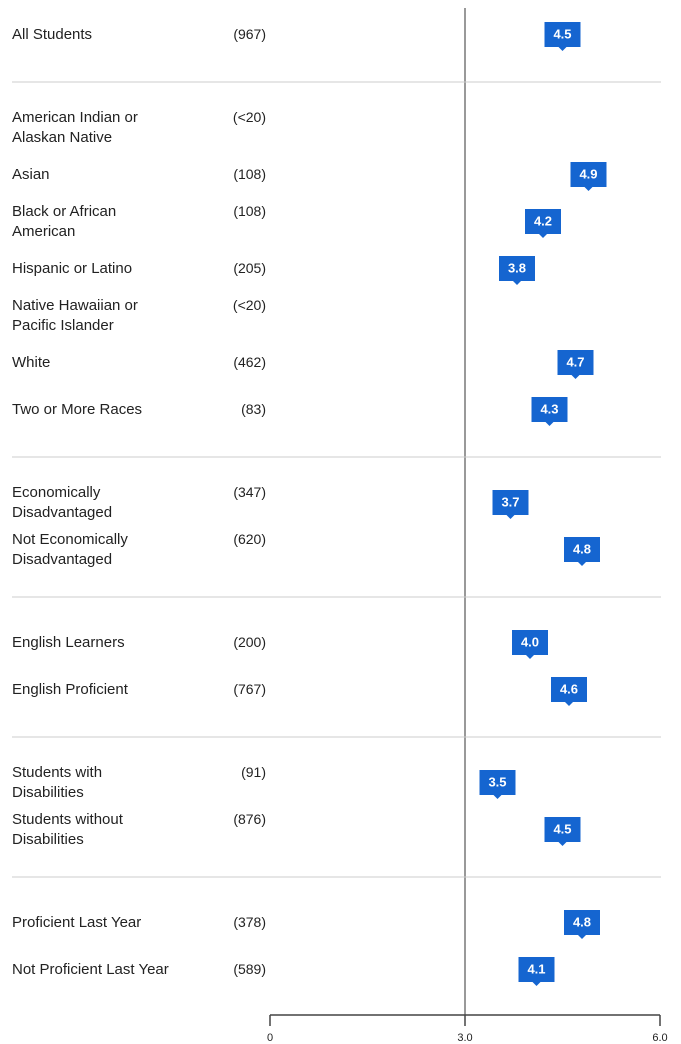 This screenshot has height=1044, width=681. Describe the element at coordinates (464, 1038) in the screenshot. I see `x-tick-label: 3.0` at that location.